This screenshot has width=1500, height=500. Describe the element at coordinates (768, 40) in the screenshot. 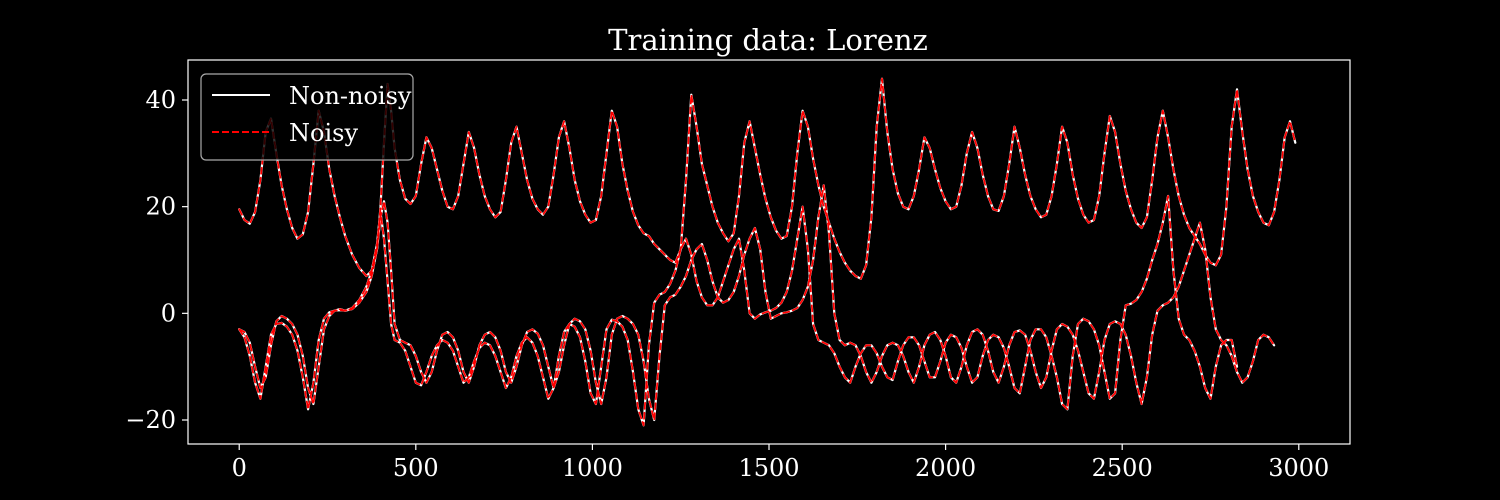

I see `chart-title: Training data: Lorenz` at that location.